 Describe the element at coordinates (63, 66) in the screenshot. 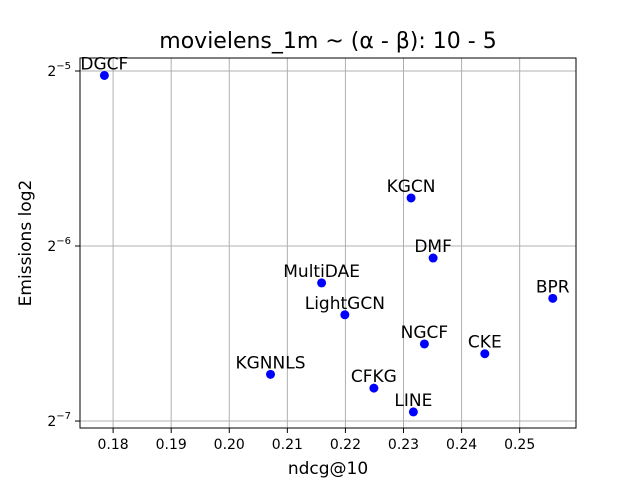

I see `y-tick-exponent: −5` at that location.